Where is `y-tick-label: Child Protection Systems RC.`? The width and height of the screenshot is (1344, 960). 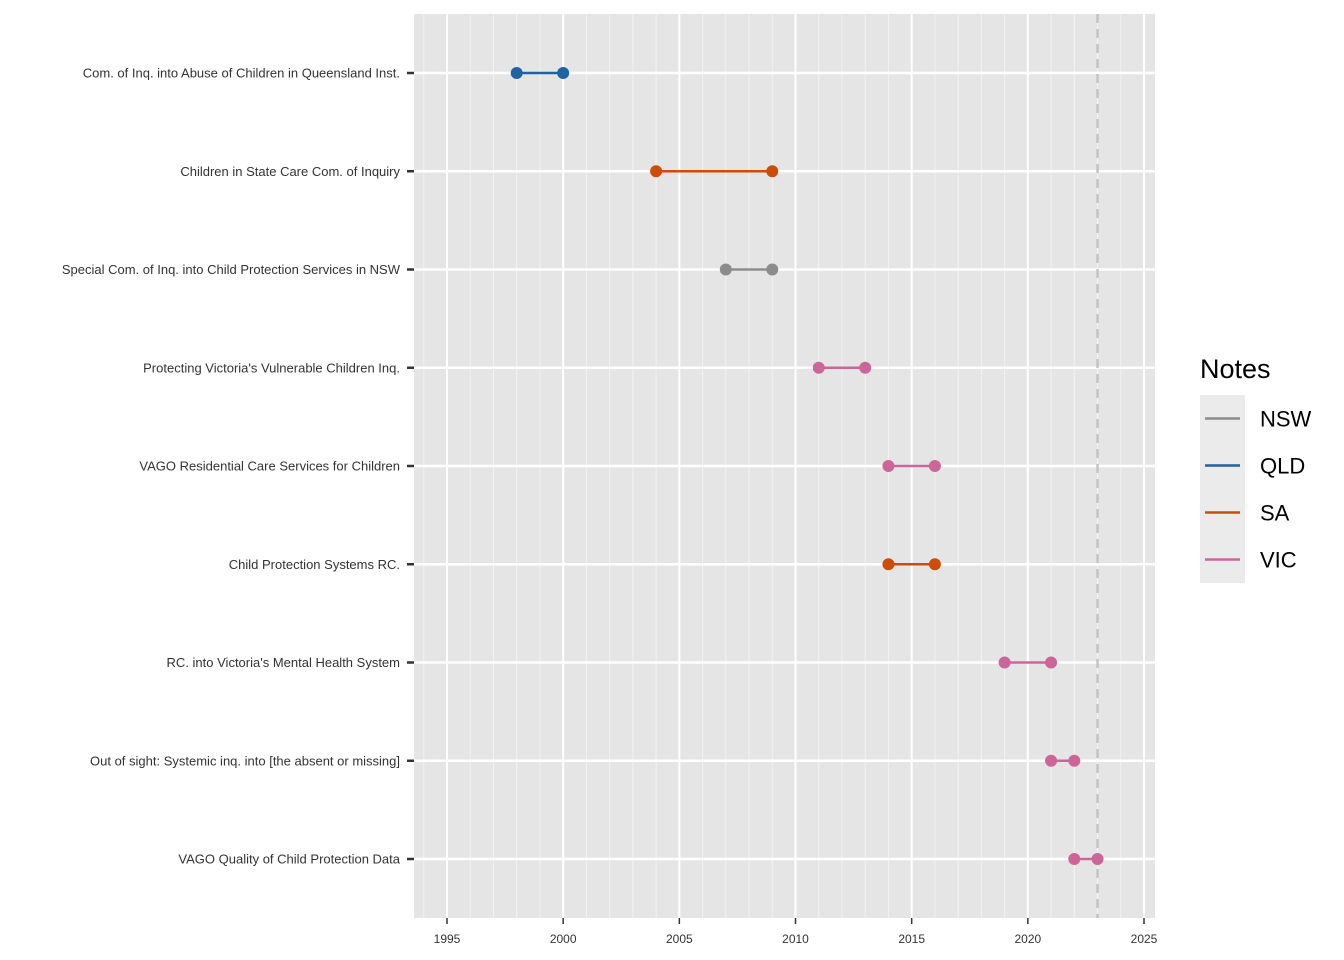 y-tick-label: Child Protection Systems RC. is located at coordinates (314, 564).